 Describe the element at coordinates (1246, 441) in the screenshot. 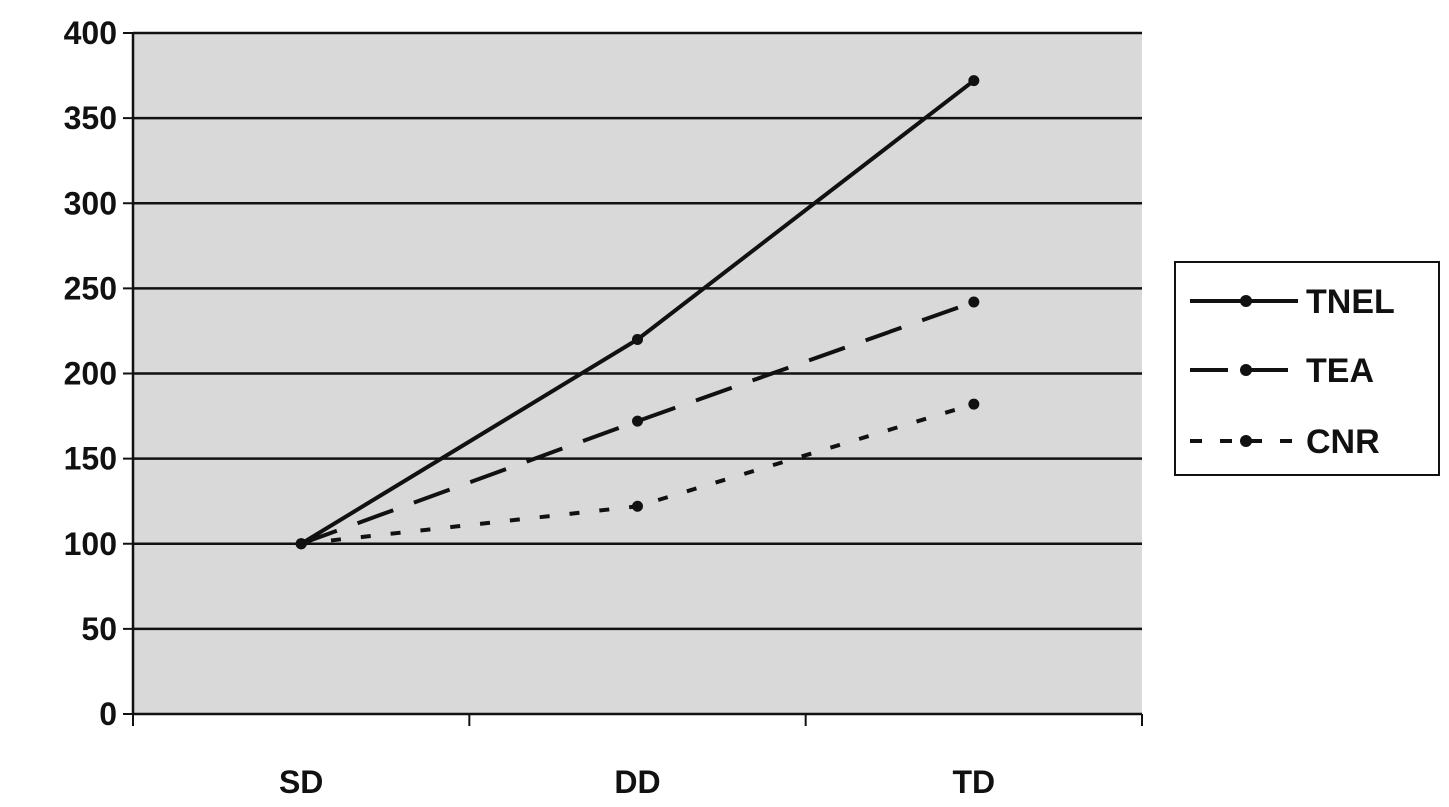

I see `legend-marker-cnr` at that location.